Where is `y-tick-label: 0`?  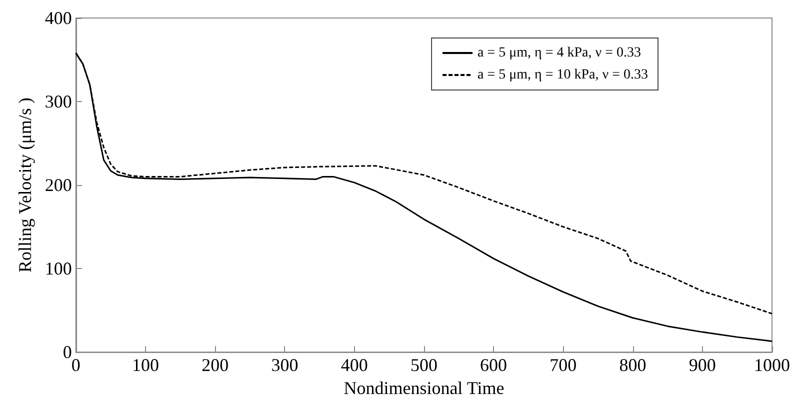
y-tick-label: 0 is located at coordinates (67, 352).